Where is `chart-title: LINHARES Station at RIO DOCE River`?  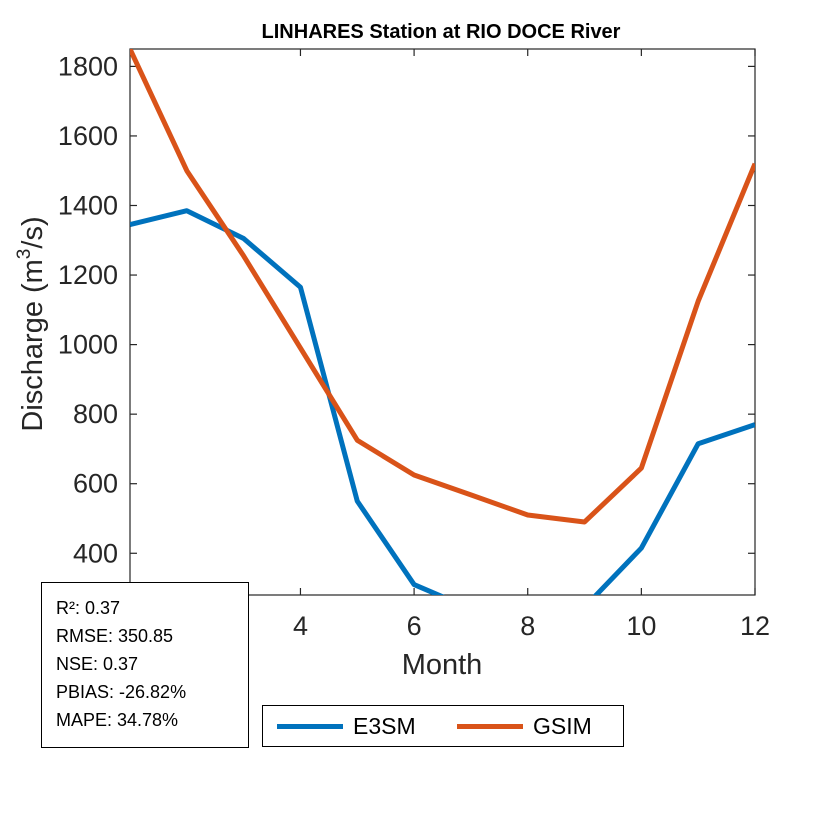
chart-title: LINHARES Station at RIO DOCE River is located at coordinates (441, 32).